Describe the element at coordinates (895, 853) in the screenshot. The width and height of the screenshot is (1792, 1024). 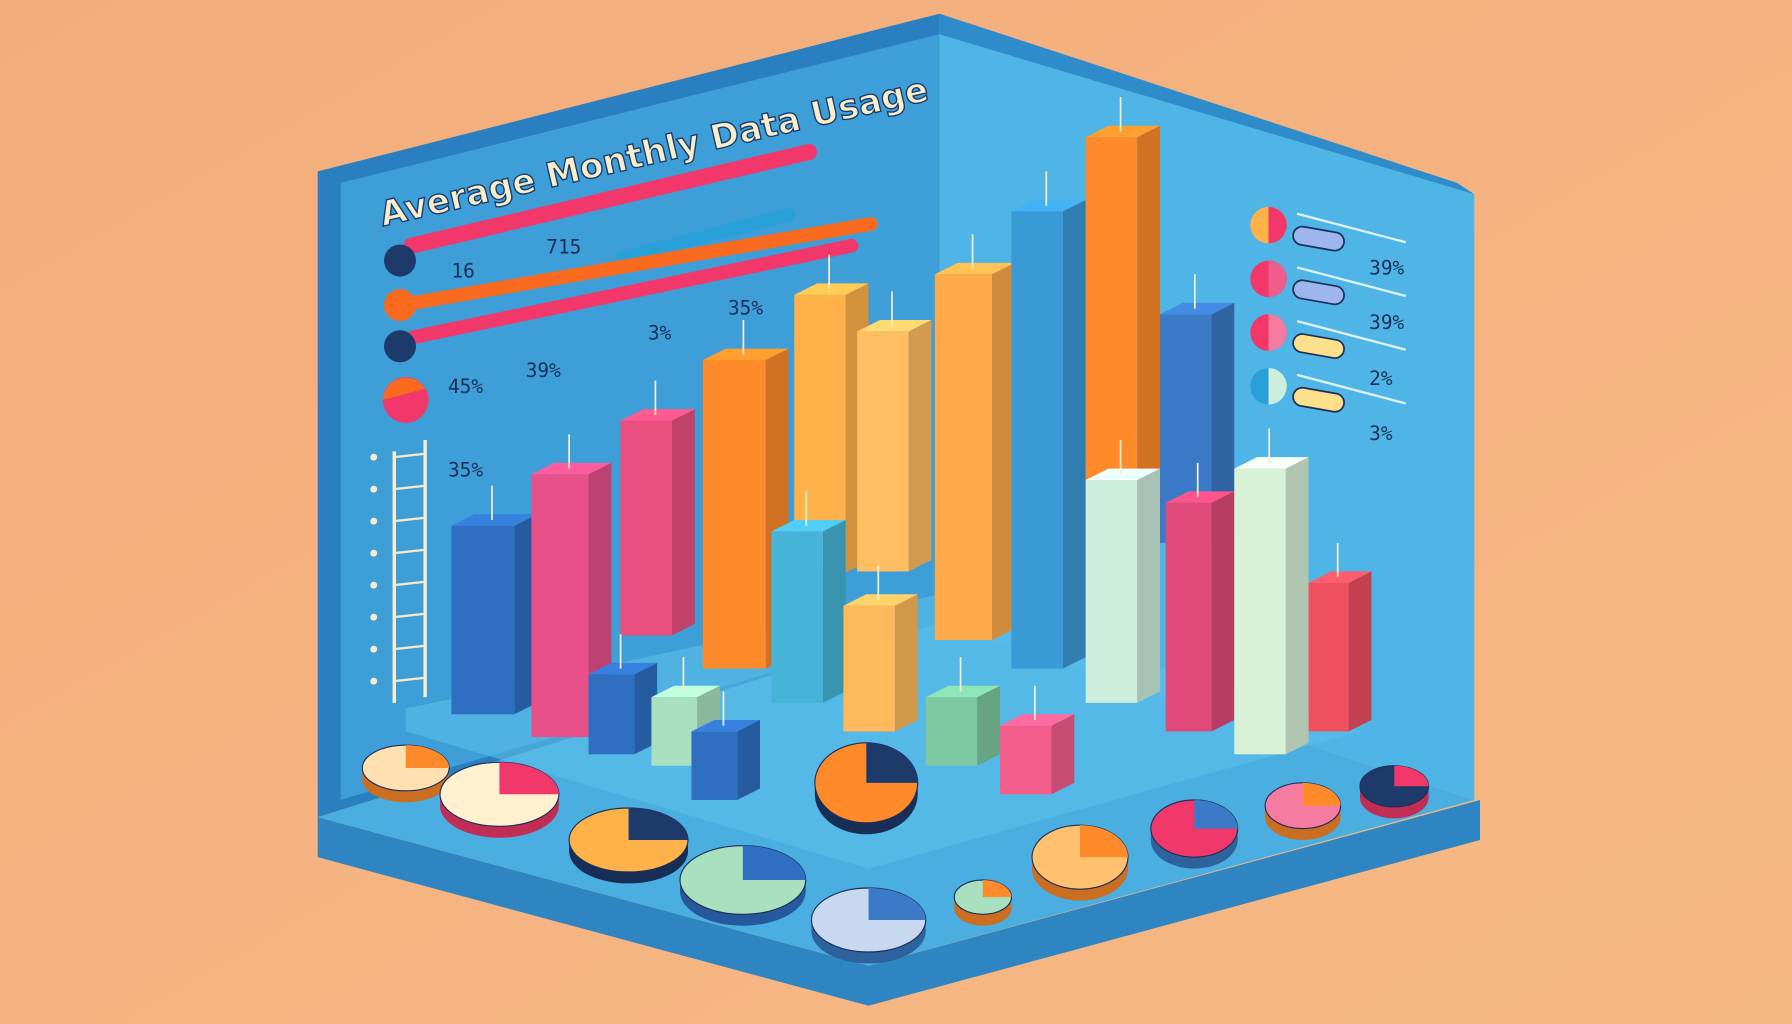
I see `pies` at that location.